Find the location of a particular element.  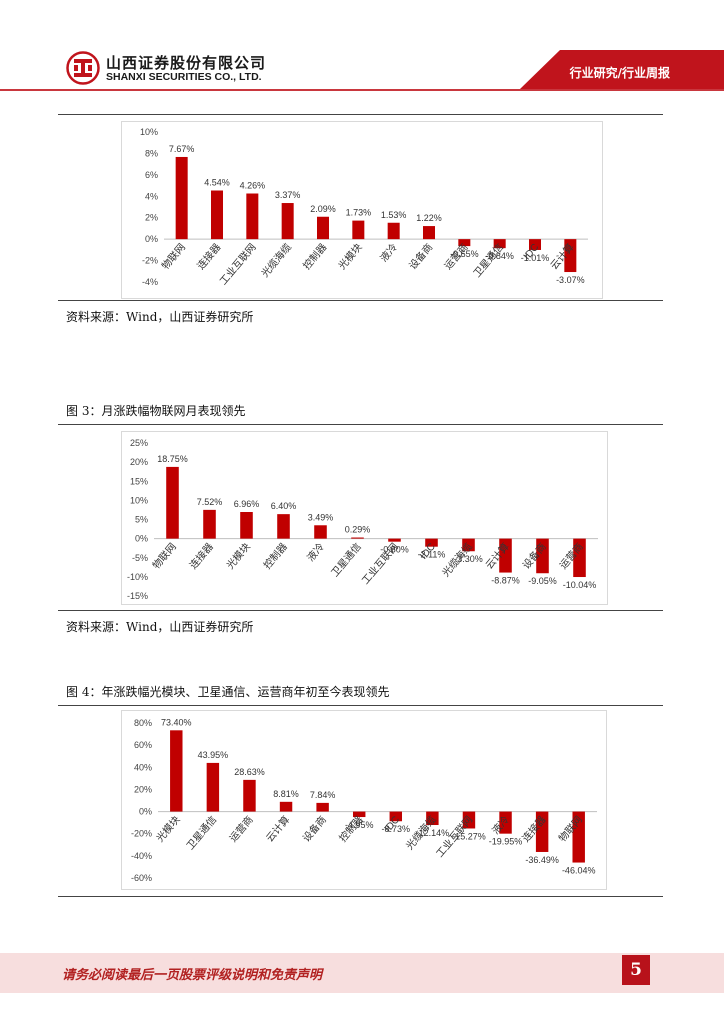

data-label: -8.73% is located at coordinates (396, 829).